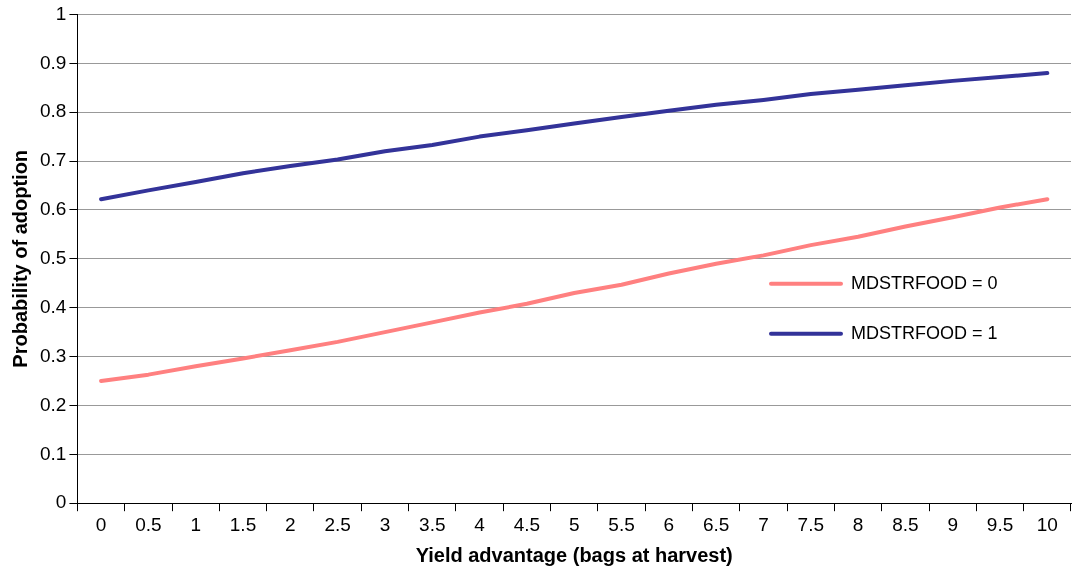 This screenshot has width=1091, height=577. Describe the element at coordinates (669, 524) in the screenshot. I see `x-tick-label: 6` at that location.